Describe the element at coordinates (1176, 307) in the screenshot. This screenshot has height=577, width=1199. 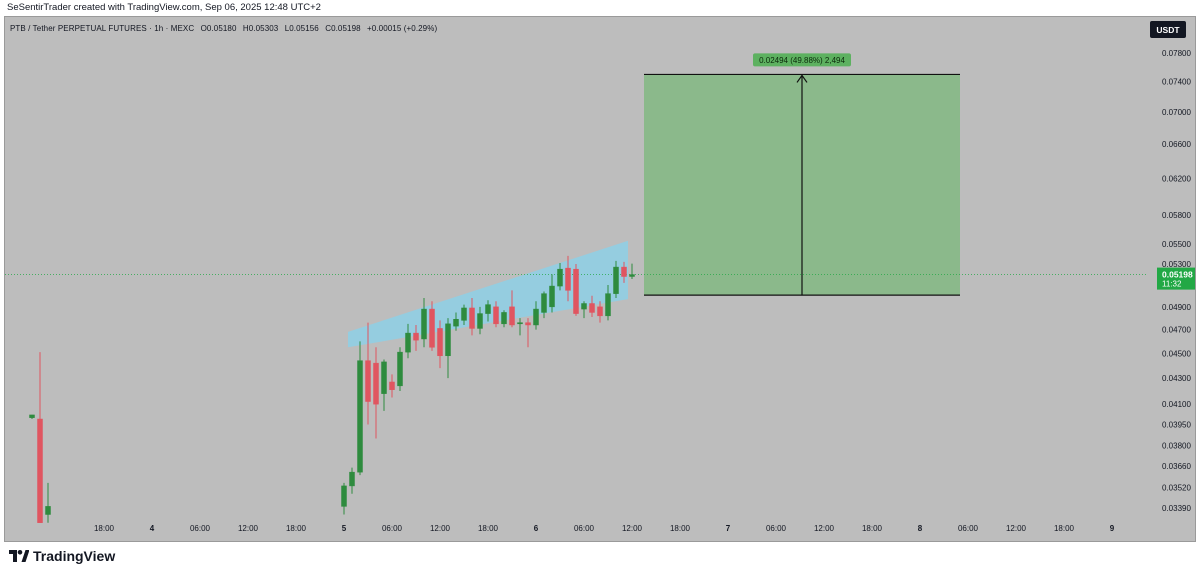
I see `y-tick-label: 0.04900` at that location.